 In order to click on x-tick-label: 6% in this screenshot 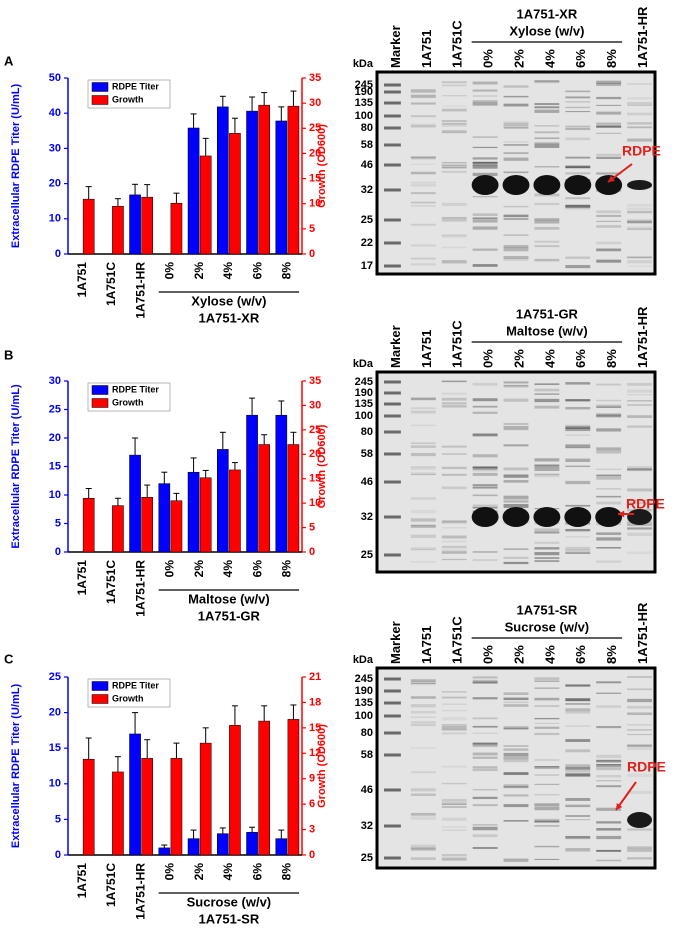, I will do `click(257, 271)`.